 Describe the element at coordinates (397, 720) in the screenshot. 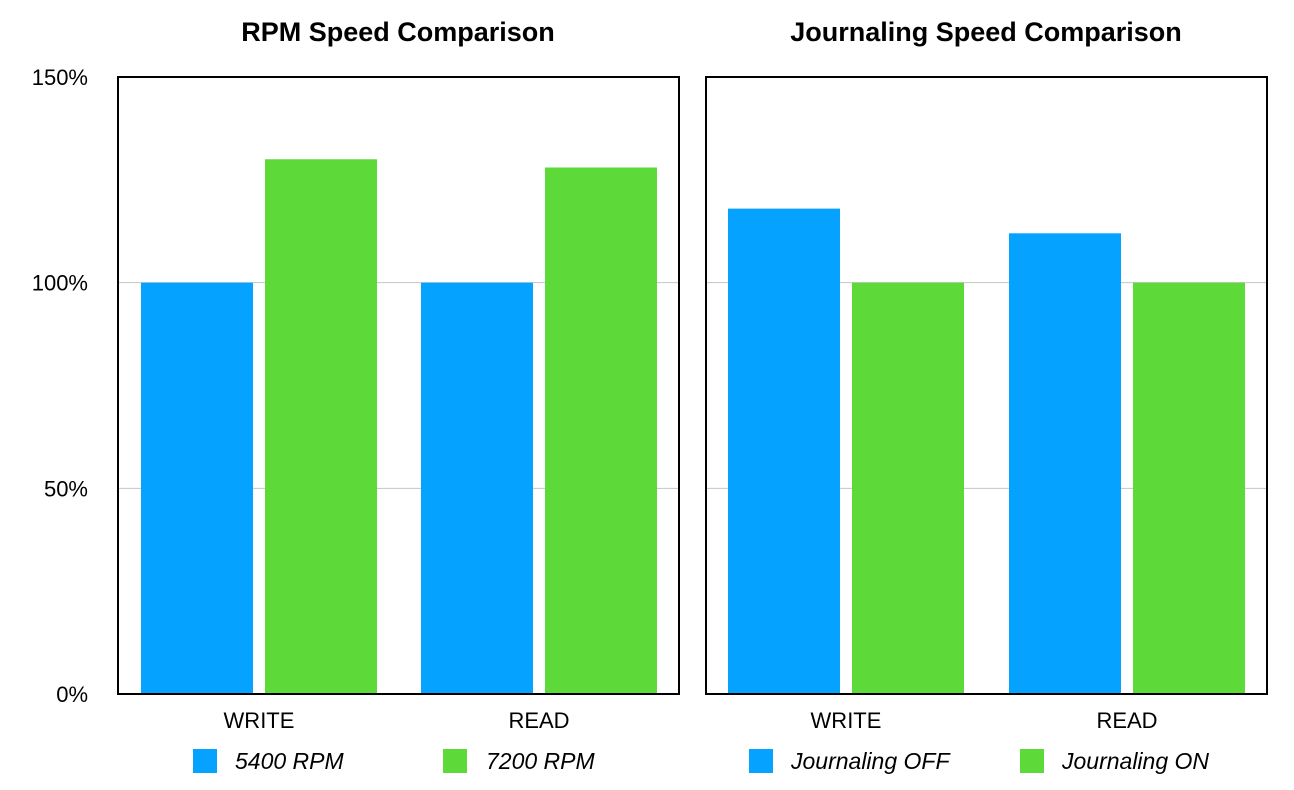

I see `x-axis-categories-rpm: WRITE READ` at that location.